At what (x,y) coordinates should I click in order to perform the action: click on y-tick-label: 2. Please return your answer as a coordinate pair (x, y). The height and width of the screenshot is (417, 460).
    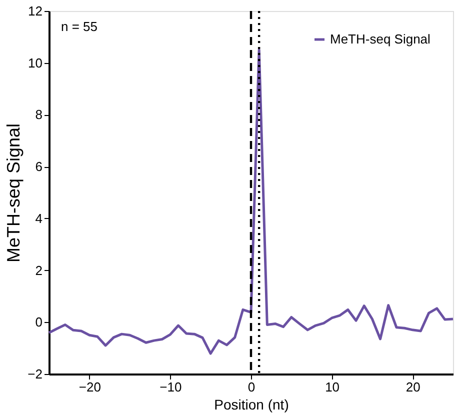
    Looking at the image, I should click on (38, 270).